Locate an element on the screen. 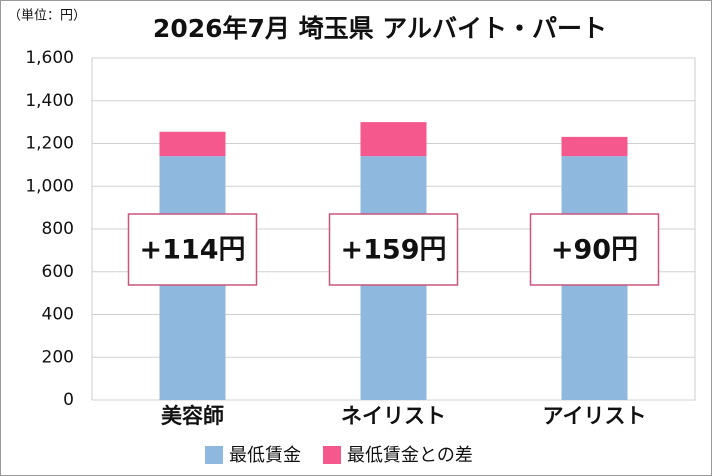  x-tick-label: アイリスト is located at coordinates (595, 416).